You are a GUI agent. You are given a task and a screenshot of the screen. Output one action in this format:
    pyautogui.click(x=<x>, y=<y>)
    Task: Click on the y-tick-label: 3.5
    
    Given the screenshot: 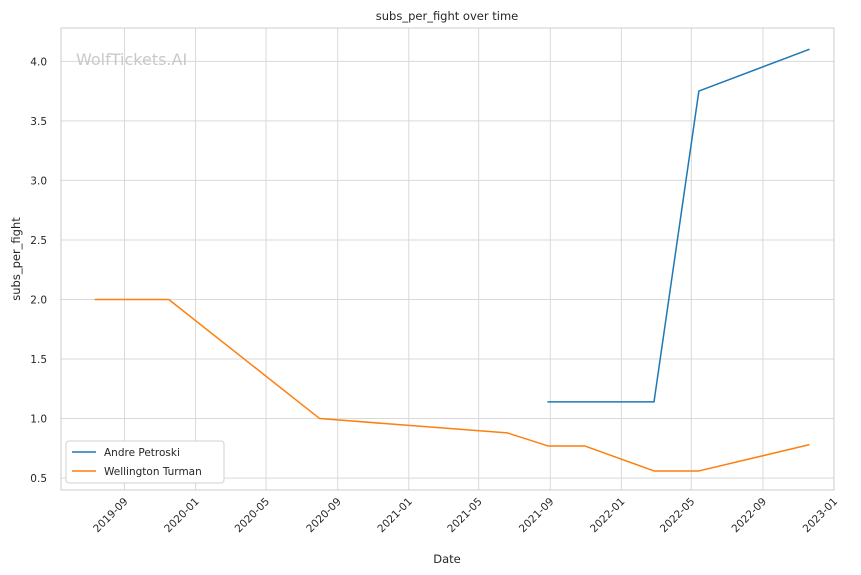 What is the action you would take?
    pyautogui.click(x=38, y=122)
    